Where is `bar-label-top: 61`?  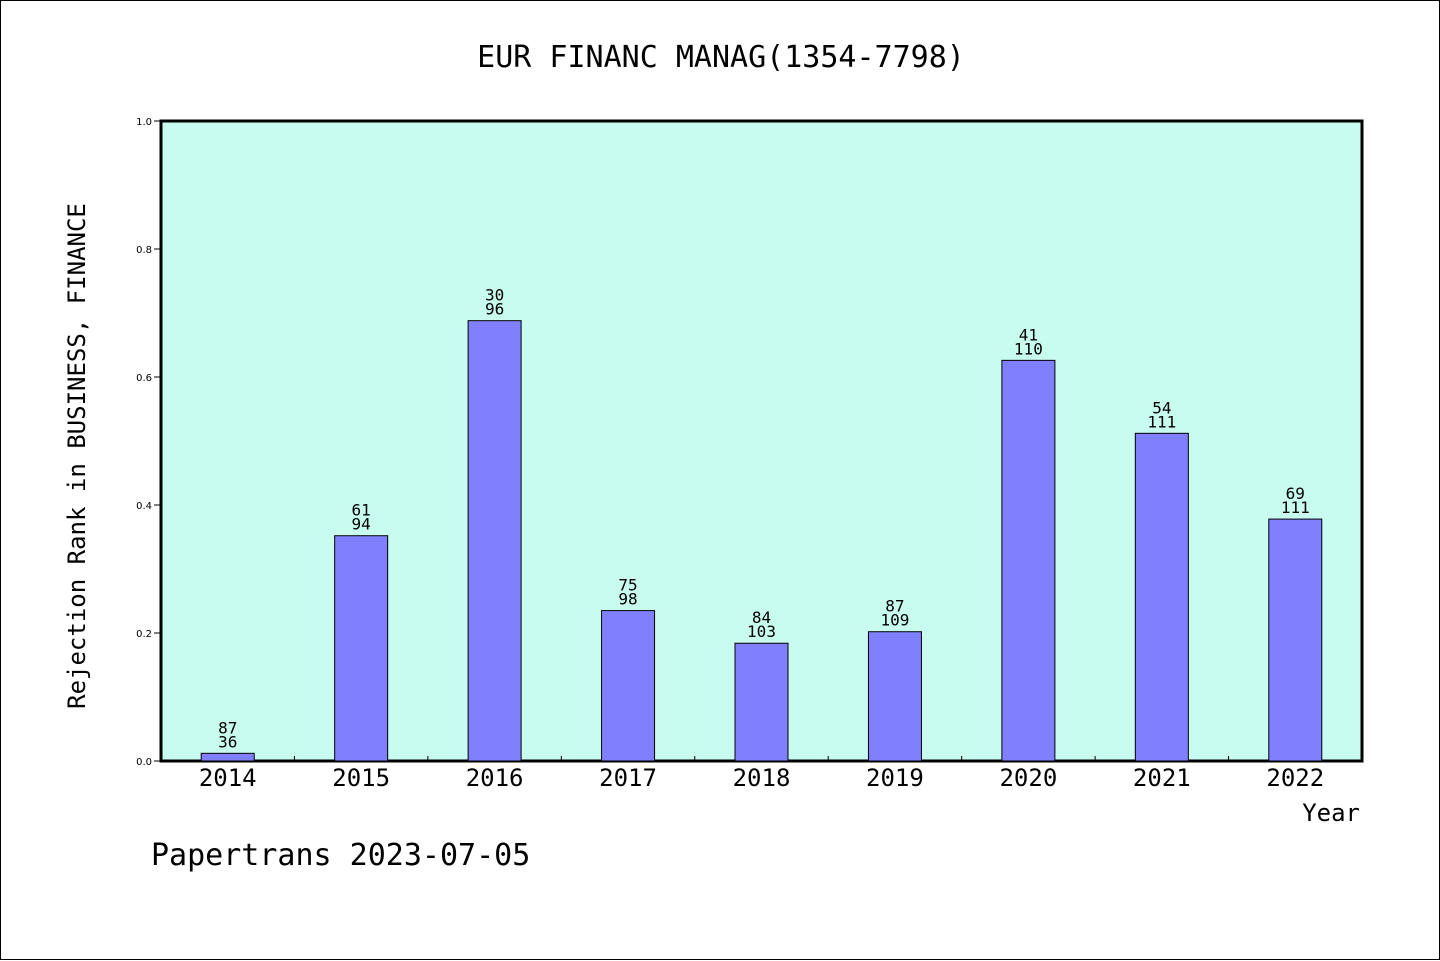 bar-label-top: 61 is located at coordinates (361, 510).